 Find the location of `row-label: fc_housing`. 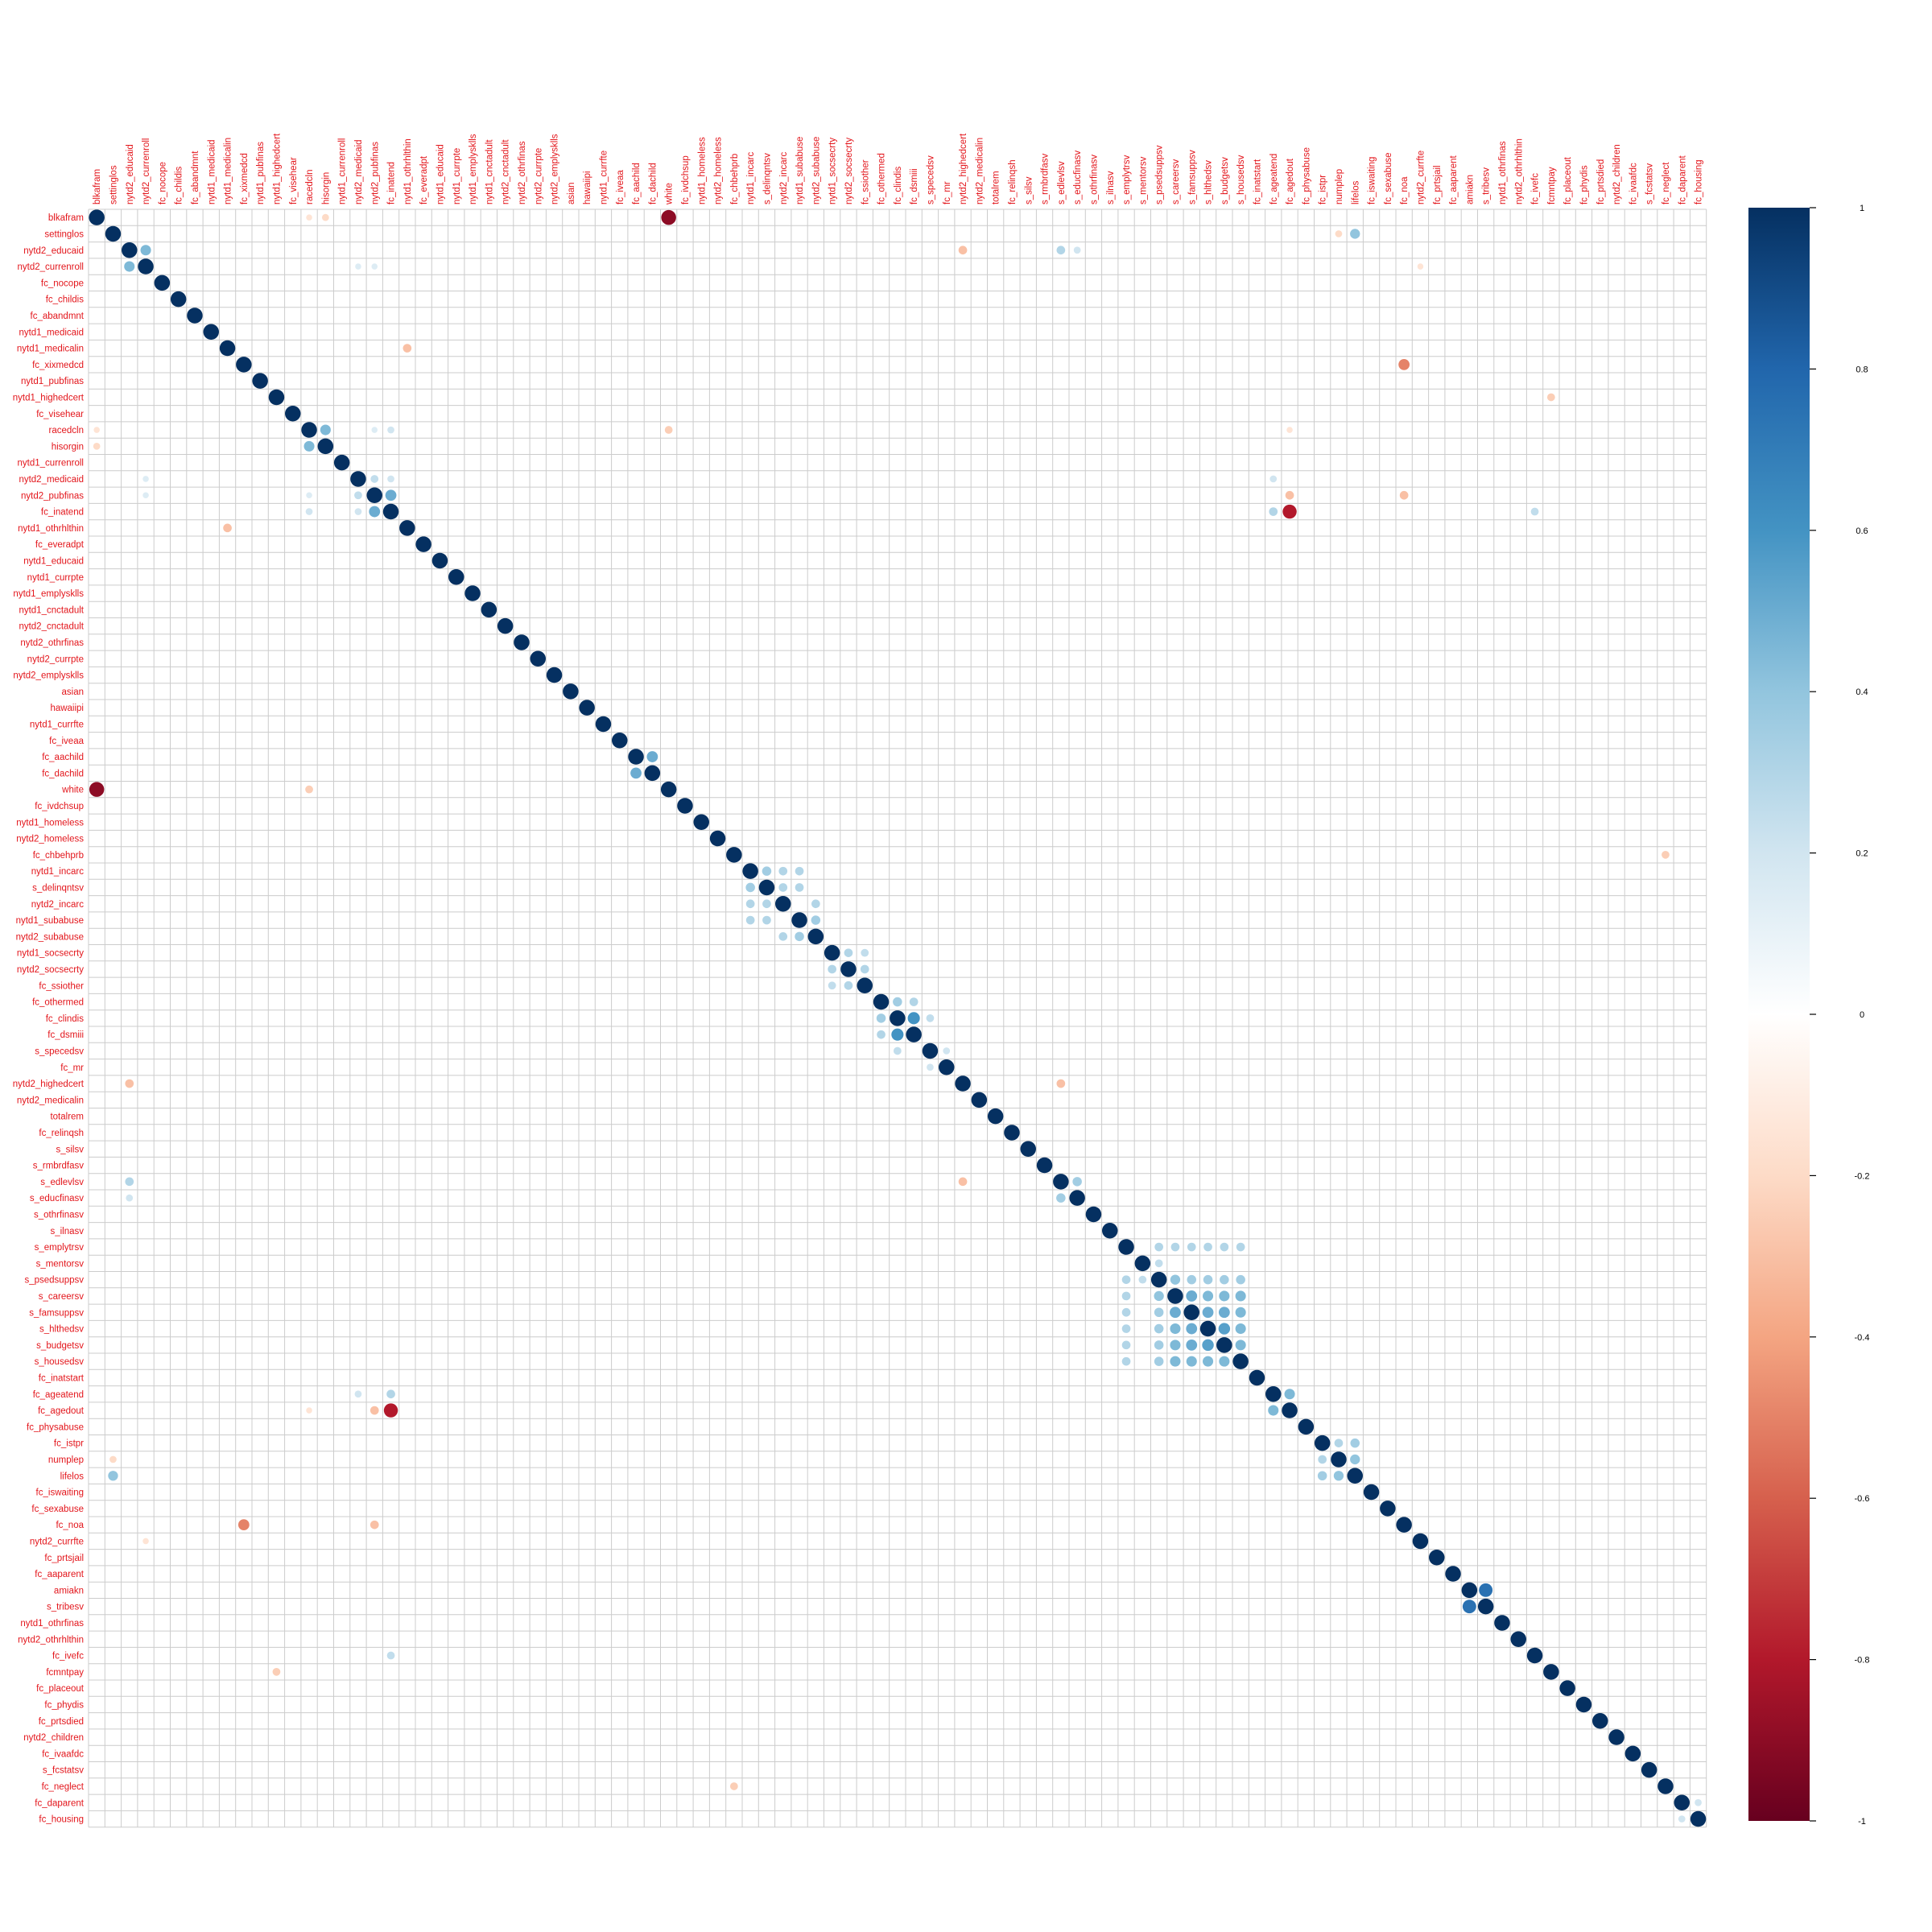

row-label: fc_housing is located at coordinates (61, 1820).